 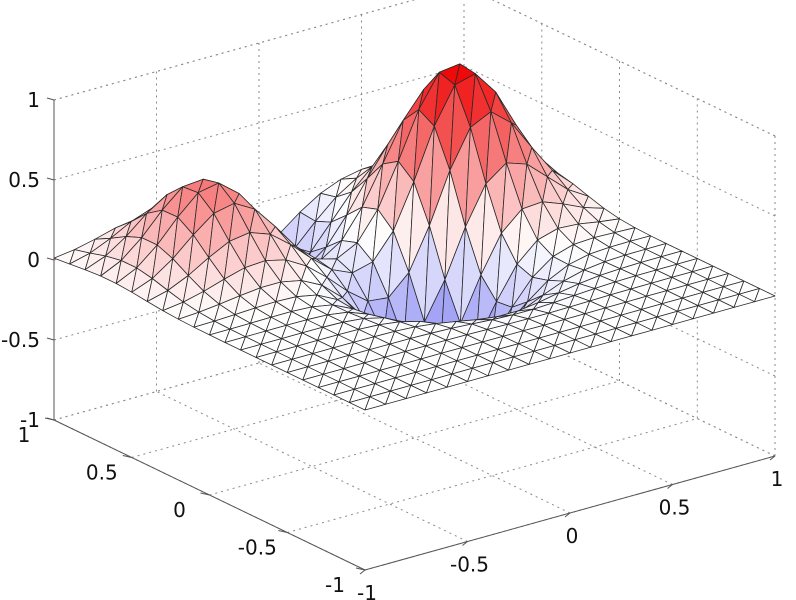 What do you see at coordinates (367, 590) in the screenshot?
I see `x-tick-label: -1` at bounding box center [367, 590].